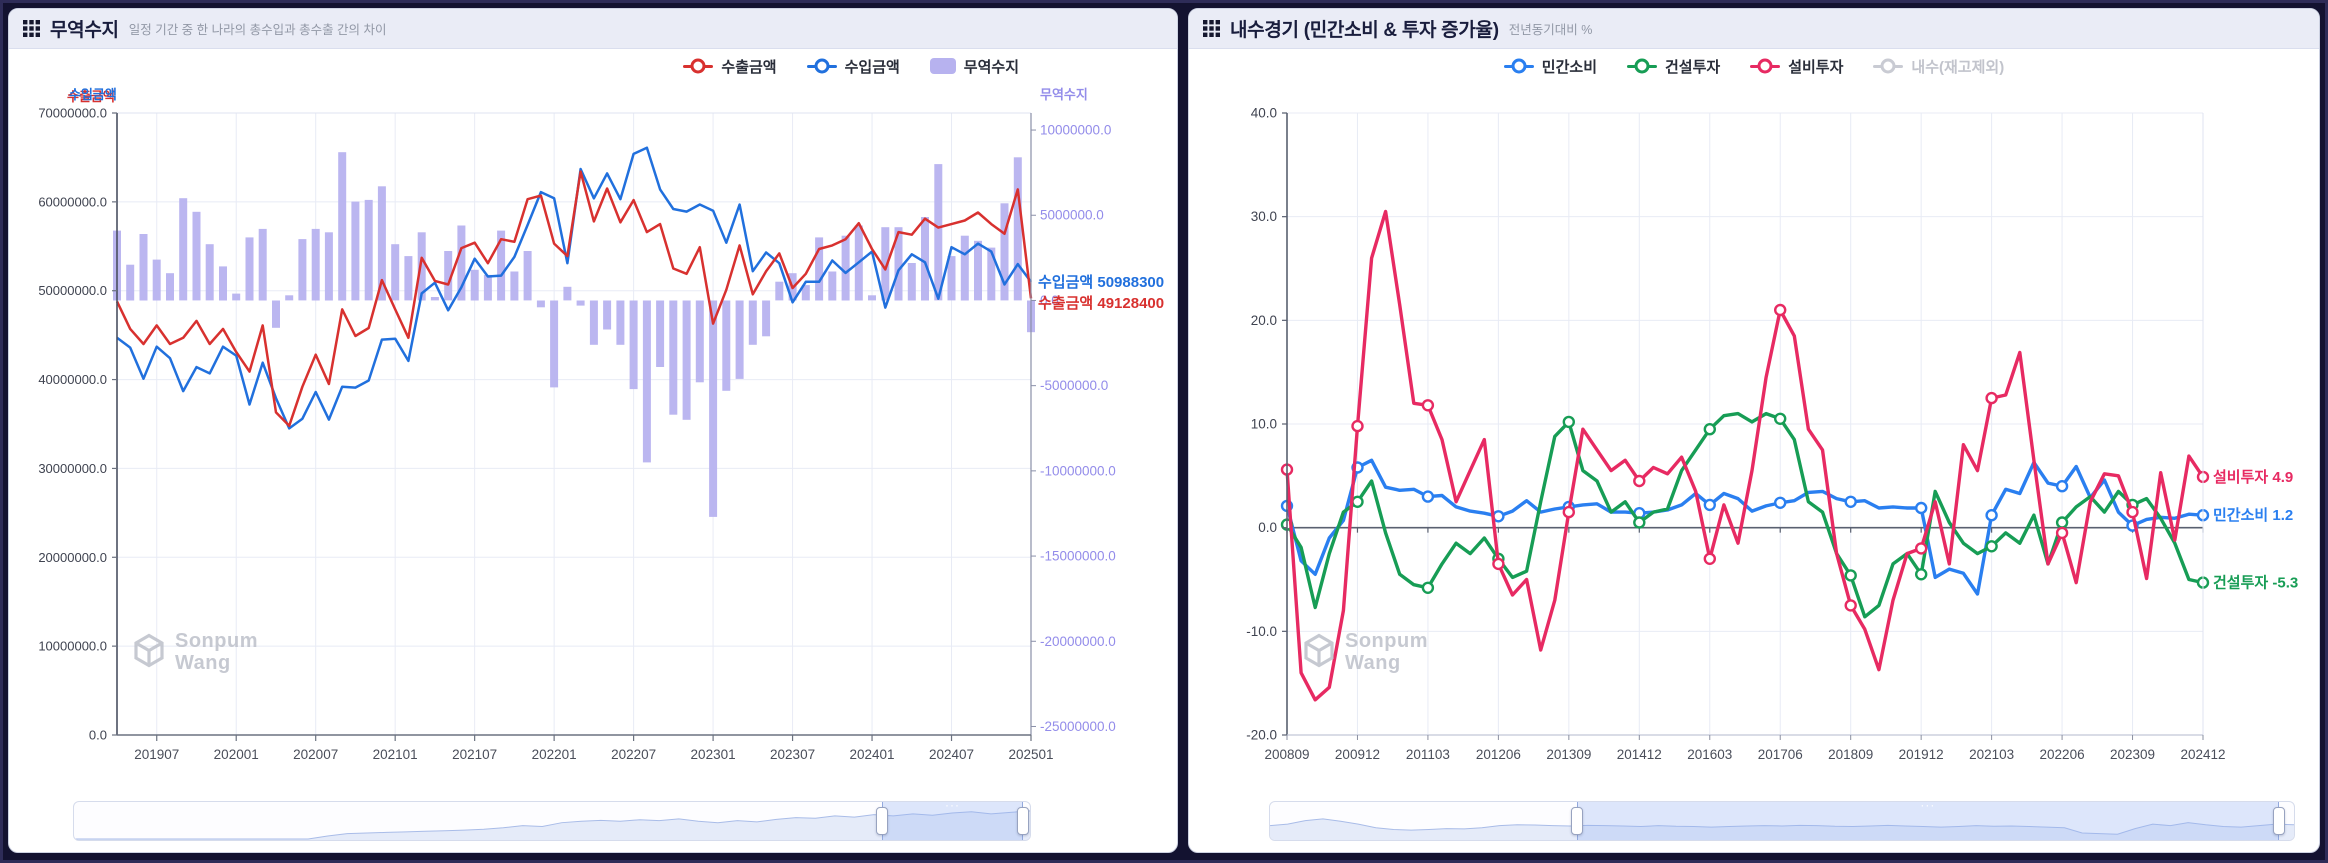 This screenshot has height=863, width=2328. Describe the element at coordinates (1074, 385) in the screenshot. I see `svg-text: -5000000.0` at that location.